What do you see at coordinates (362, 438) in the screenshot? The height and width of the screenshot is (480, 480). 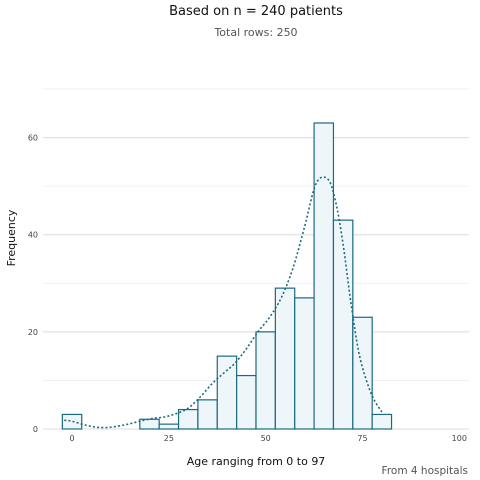 I see `x-tick-label: 75` at bounding box center [362, 438].